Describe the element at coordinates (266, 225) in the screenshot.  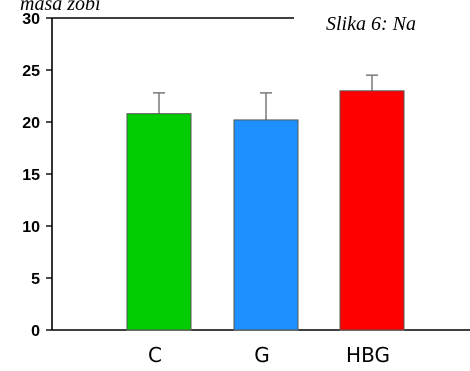
I see `bar-g` at that location.